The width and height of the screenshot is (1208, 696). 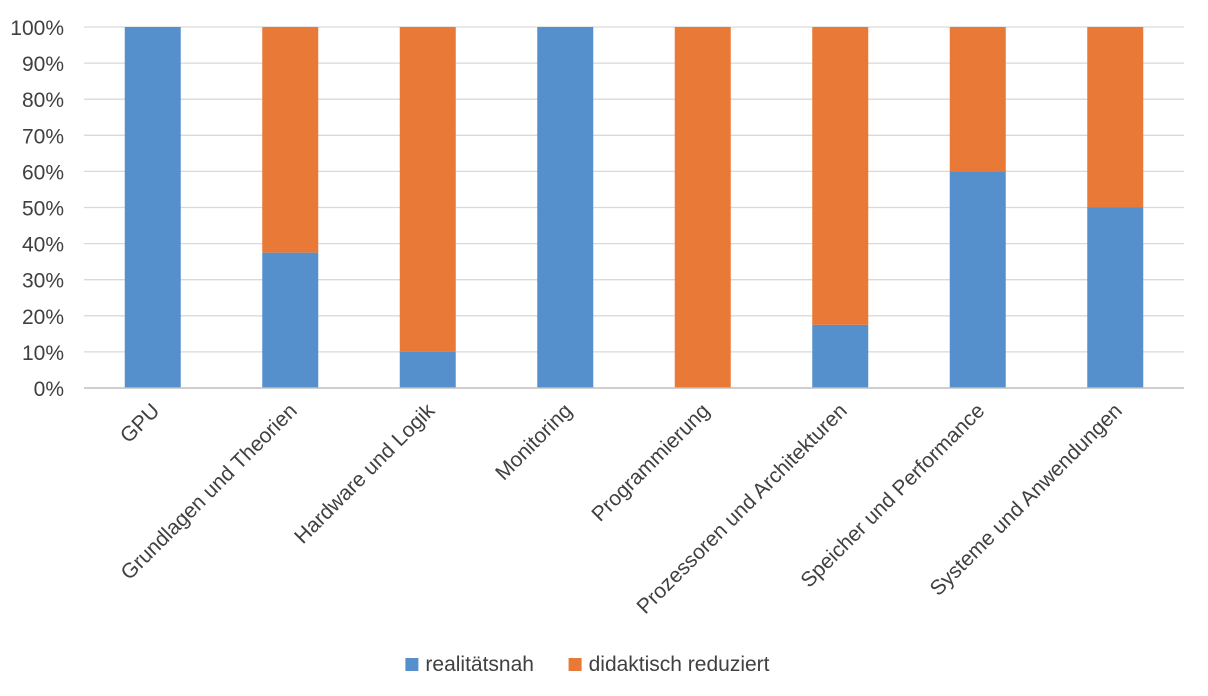 I want to click on y-tick-label: 20%, so click(x=43, y=317).